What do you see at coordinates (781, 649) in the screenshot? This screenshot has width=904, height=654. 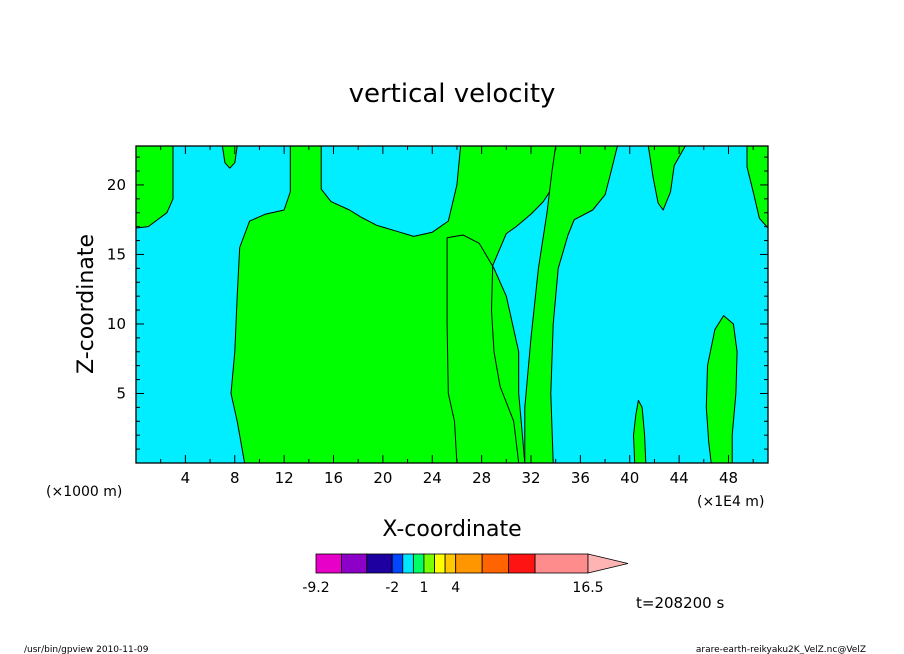 I see `footer-right: arare-earth-reikyaku2K_VelZ.nc@VelZ` at bounding box center [781, 649].